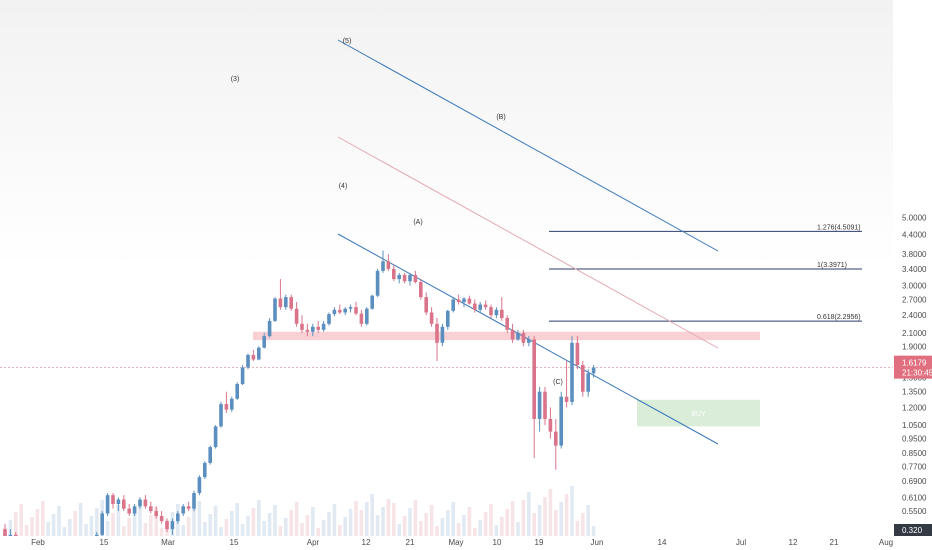 The width and height of the screenshot is (932, 550). Describe the element at coordinates (917, 373) in the screenshot. I see `countdown-label: 21:30:45` at that location.